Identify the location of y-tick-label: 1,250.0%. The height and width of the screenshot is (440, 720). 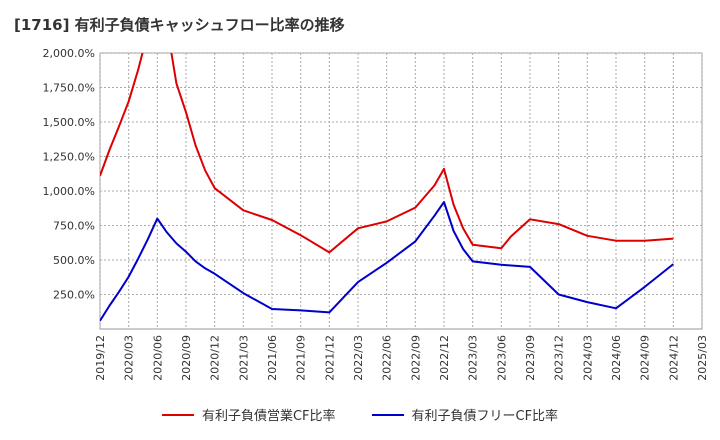
(69, 157).